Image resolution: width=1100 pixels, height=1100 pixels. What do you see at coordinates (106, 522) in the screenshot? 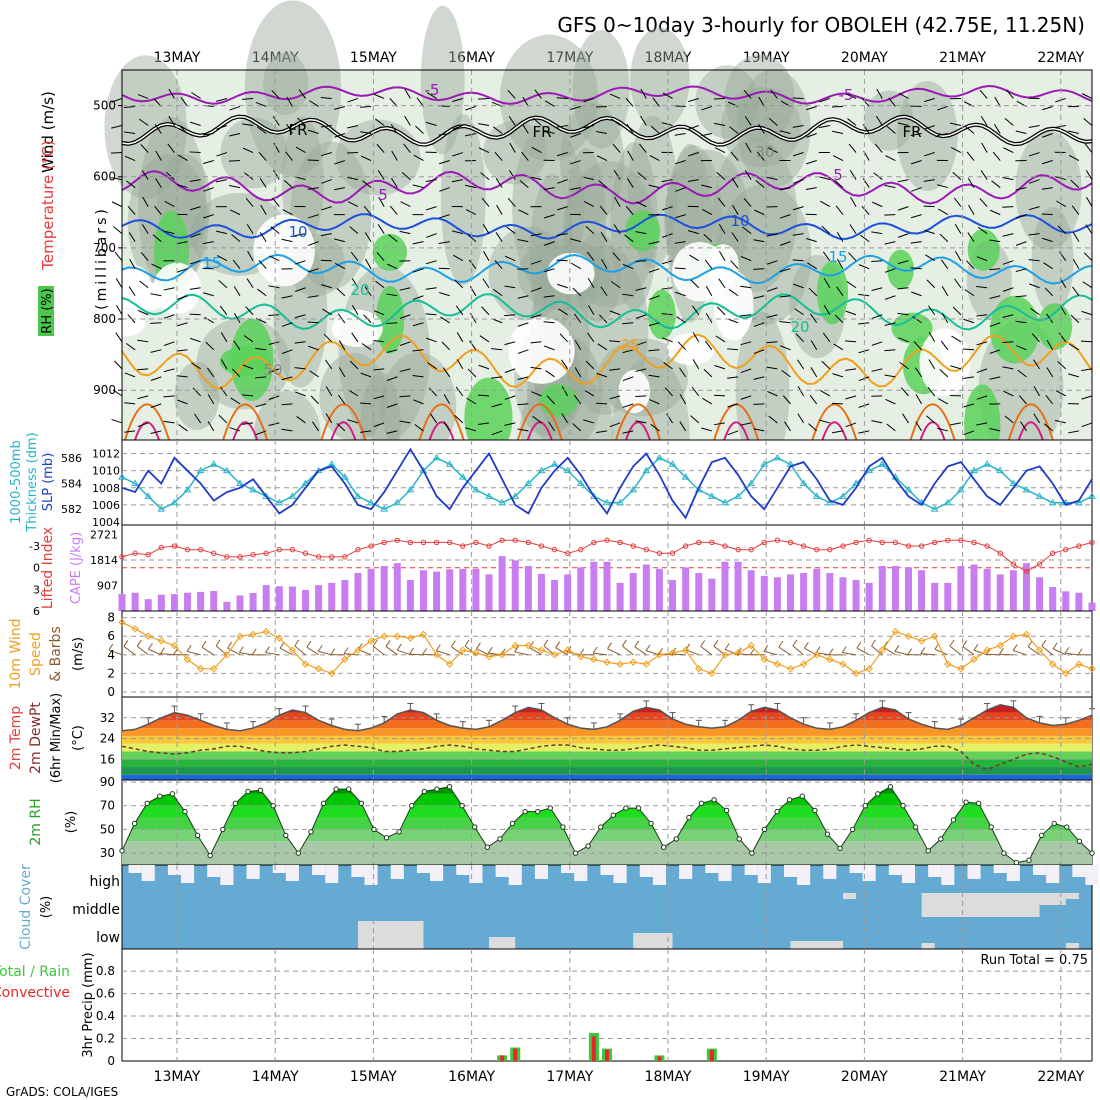
I see `slp-tick-label: 1004` at bounding box center [106, 522].